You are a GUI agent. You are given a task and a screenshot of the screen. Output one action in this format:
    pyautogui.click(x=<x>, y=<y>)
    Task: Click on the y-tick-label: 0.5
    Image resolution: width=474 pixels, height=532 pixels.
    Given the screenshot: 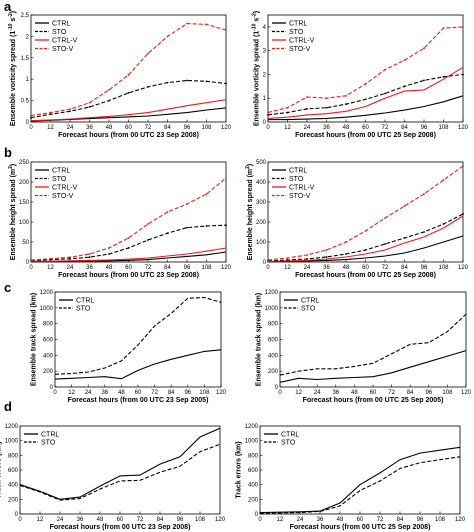 What is the action you would take?
    pyautogui.click(x=25, y=102)
    